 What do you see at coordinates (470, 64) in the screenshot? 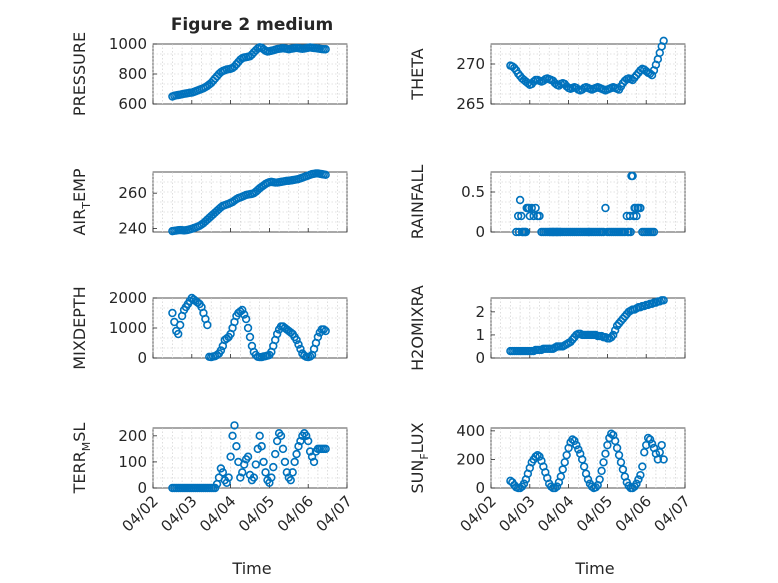
I see `y-tick-label-theta: 270` at bounding box center [470, 64].